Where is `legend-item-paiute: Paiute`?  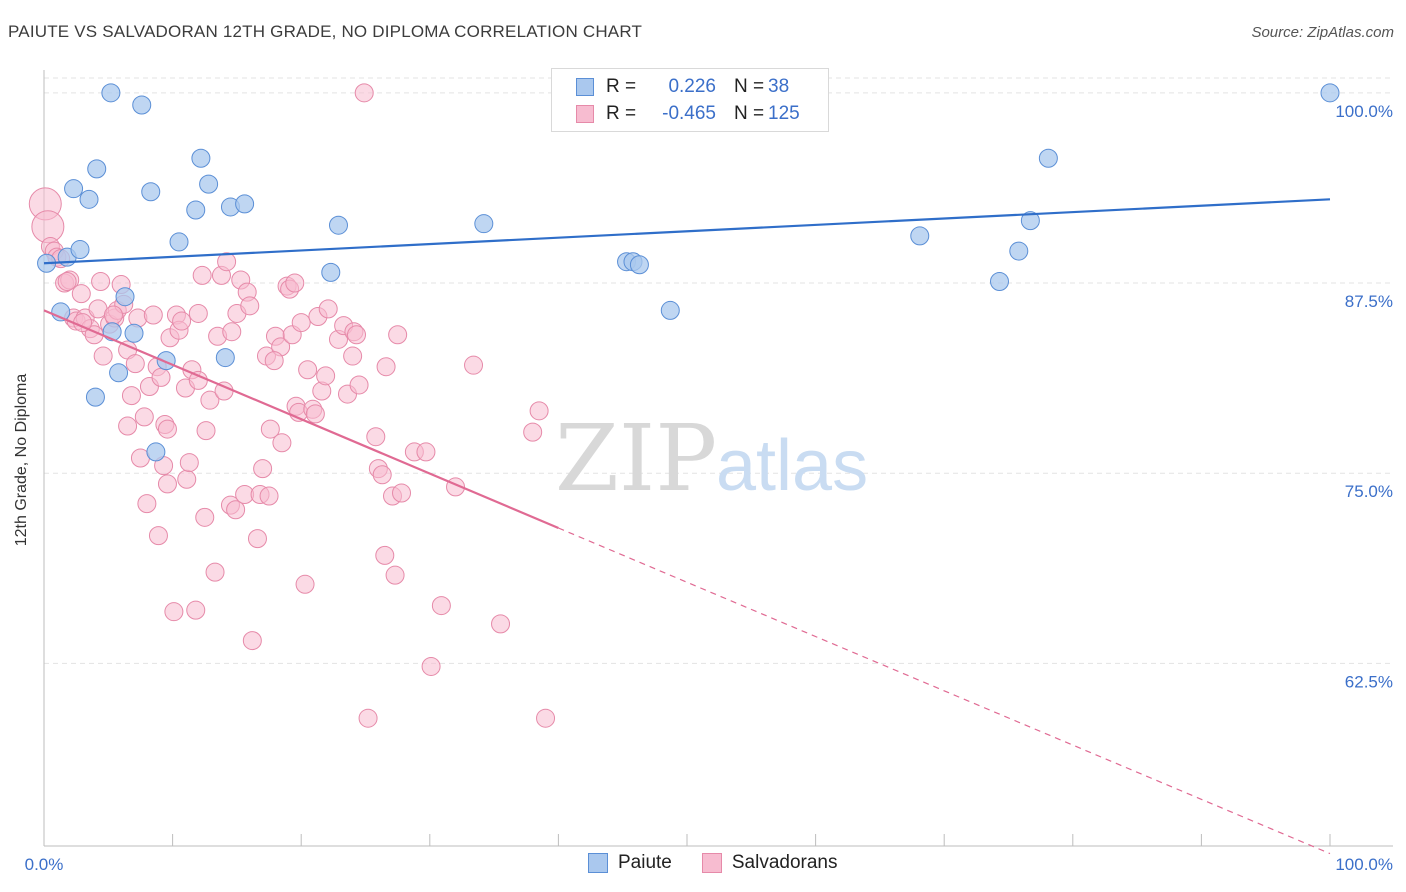 legend-item-paiute: Paiute is located at coordinates (630, 863).